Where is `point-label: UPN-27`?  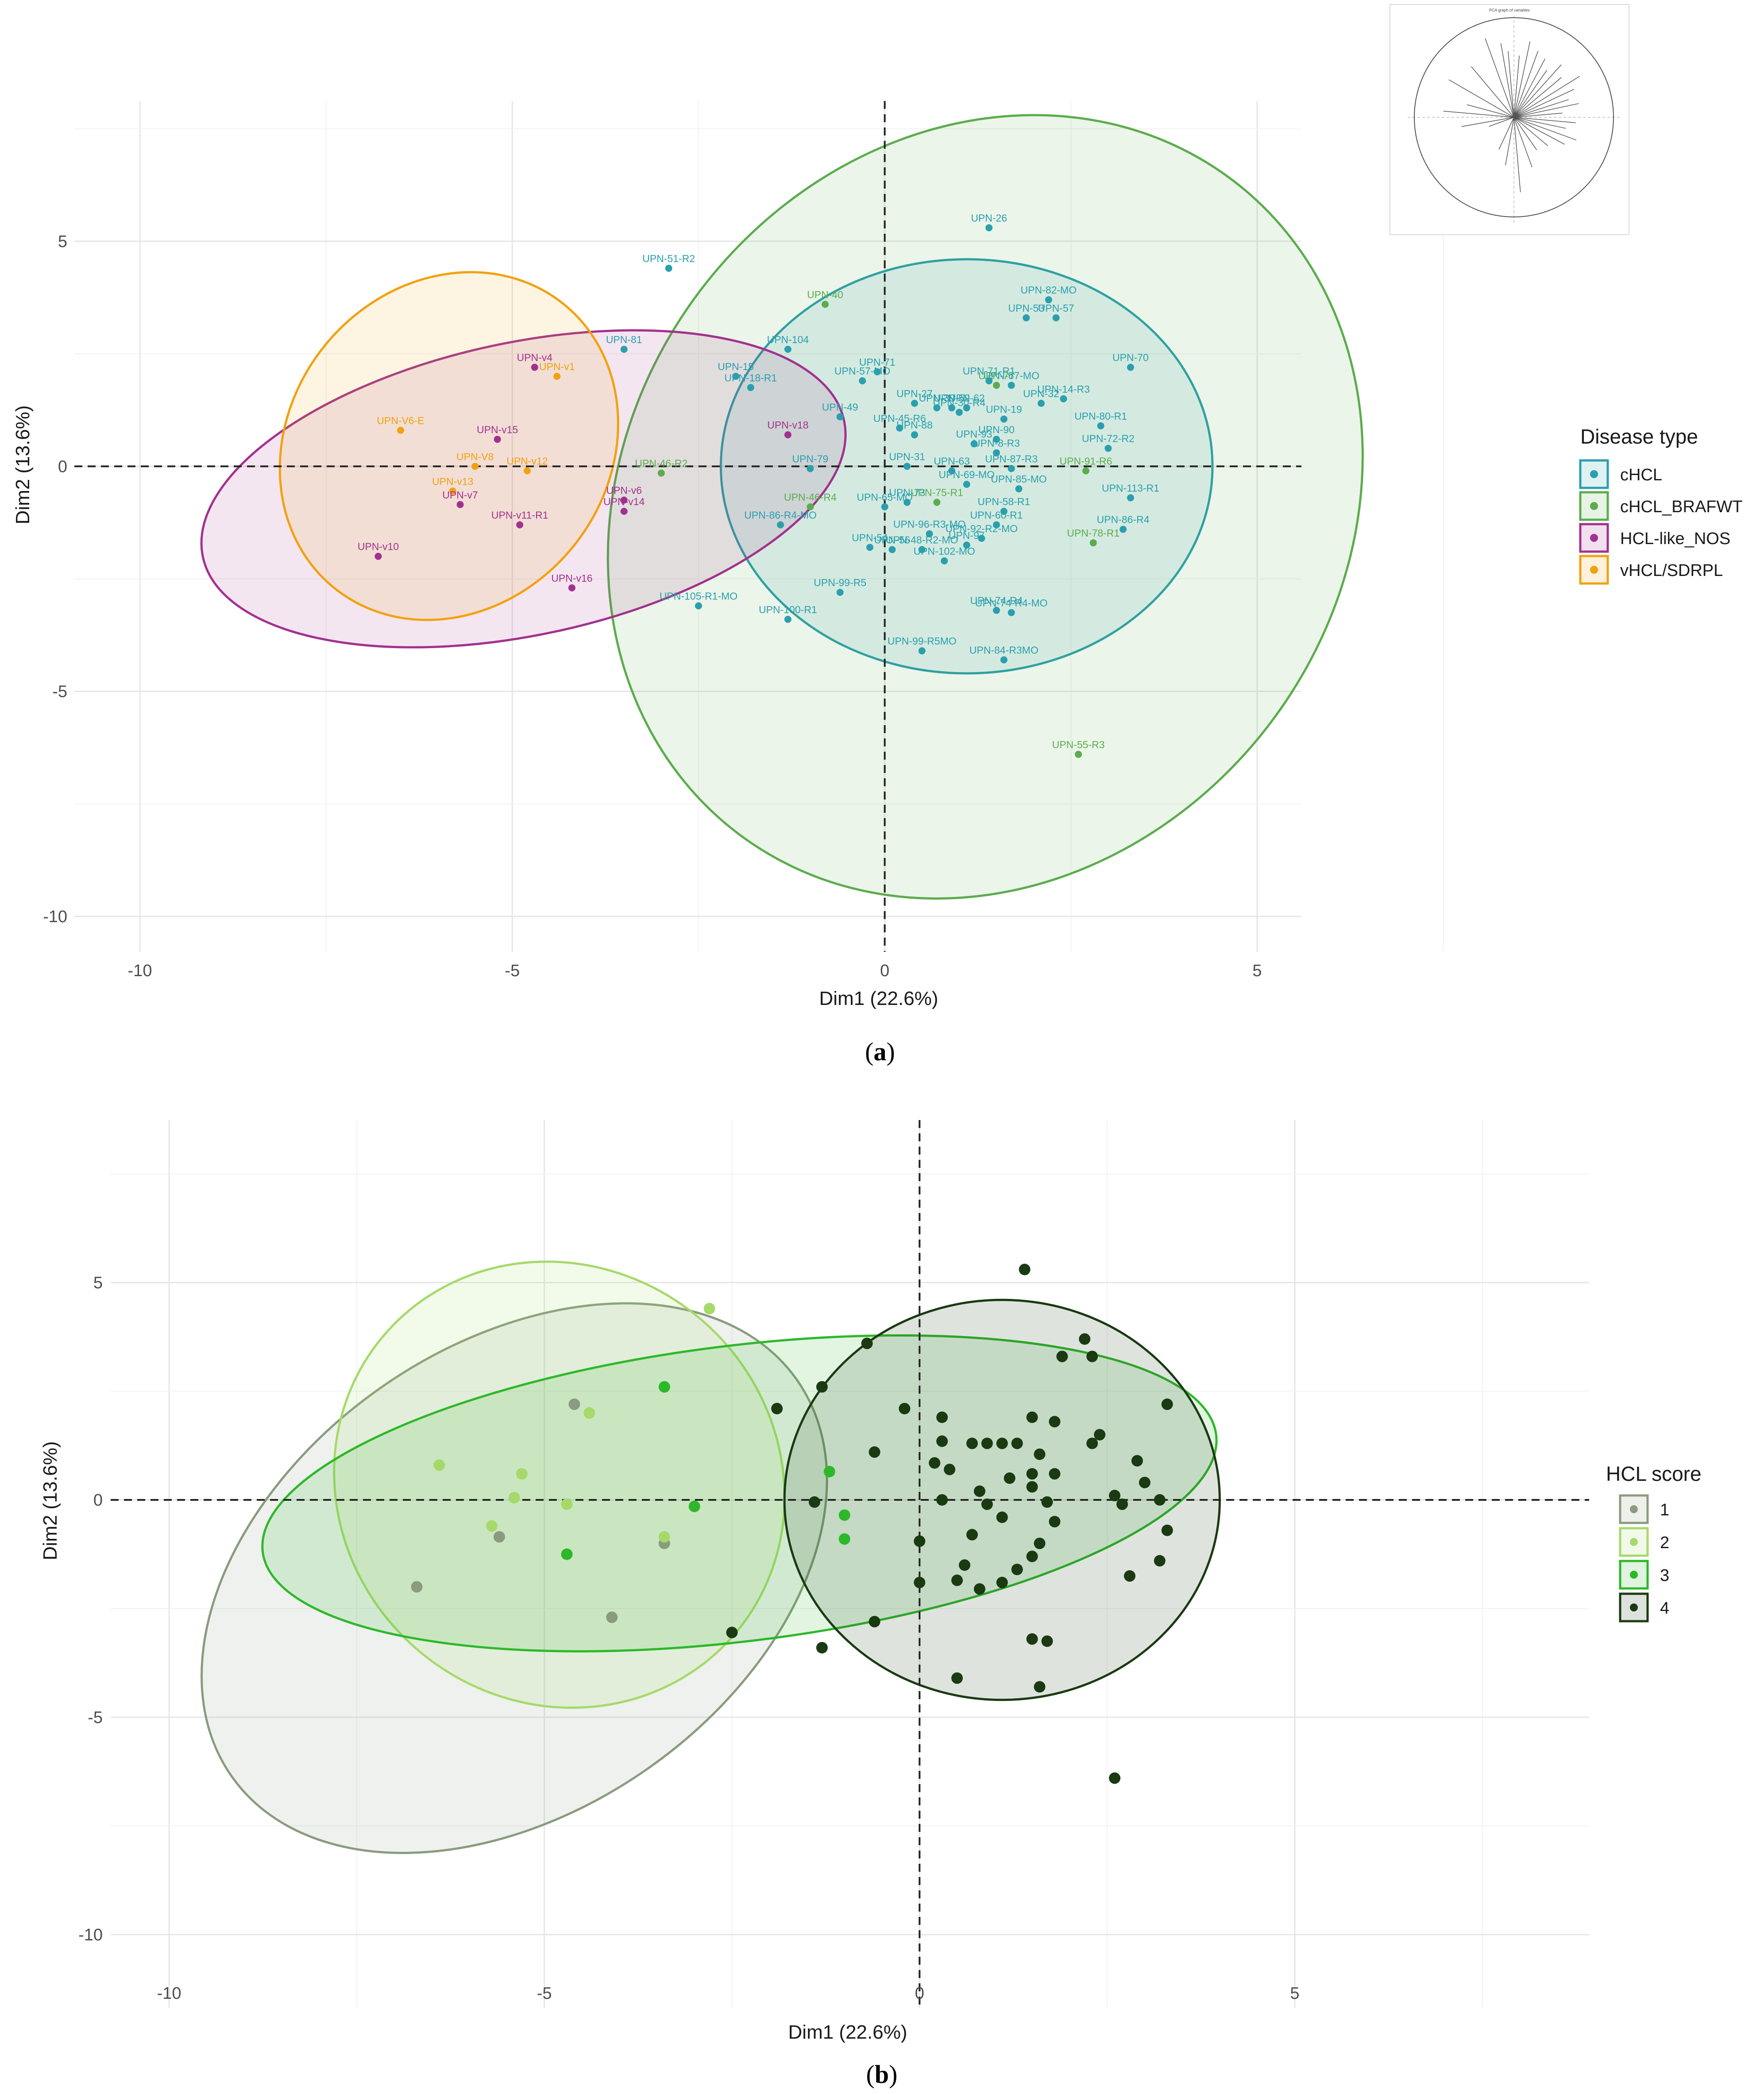
point-label: UPN-27 is located at coordinates (914, 393).